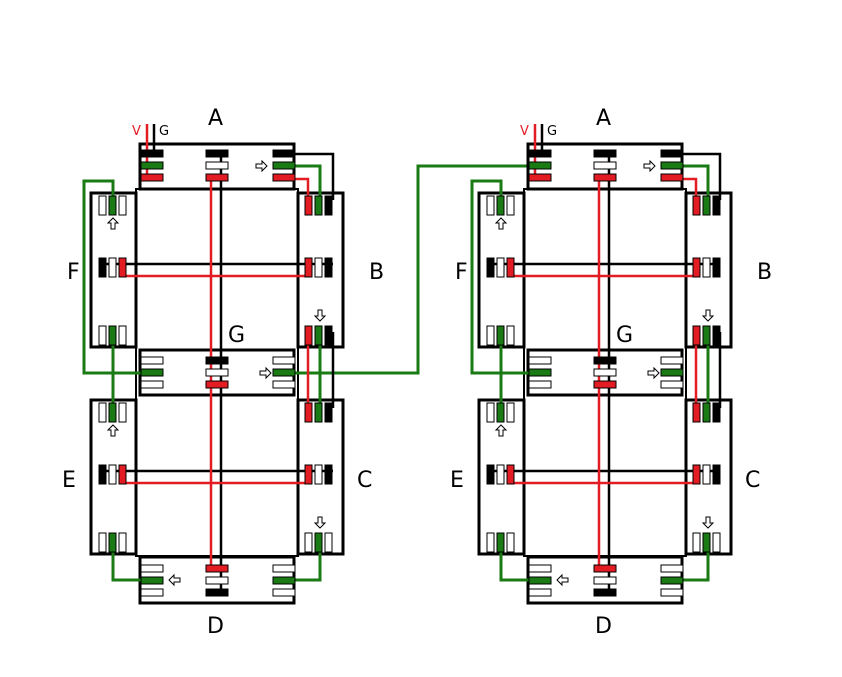 The height and width of the screenshot is (677, 842). What do you see at coordinates (562, 580) in the screenshot?
I see `arrow-left-icon` at bounding box center [562, 580].